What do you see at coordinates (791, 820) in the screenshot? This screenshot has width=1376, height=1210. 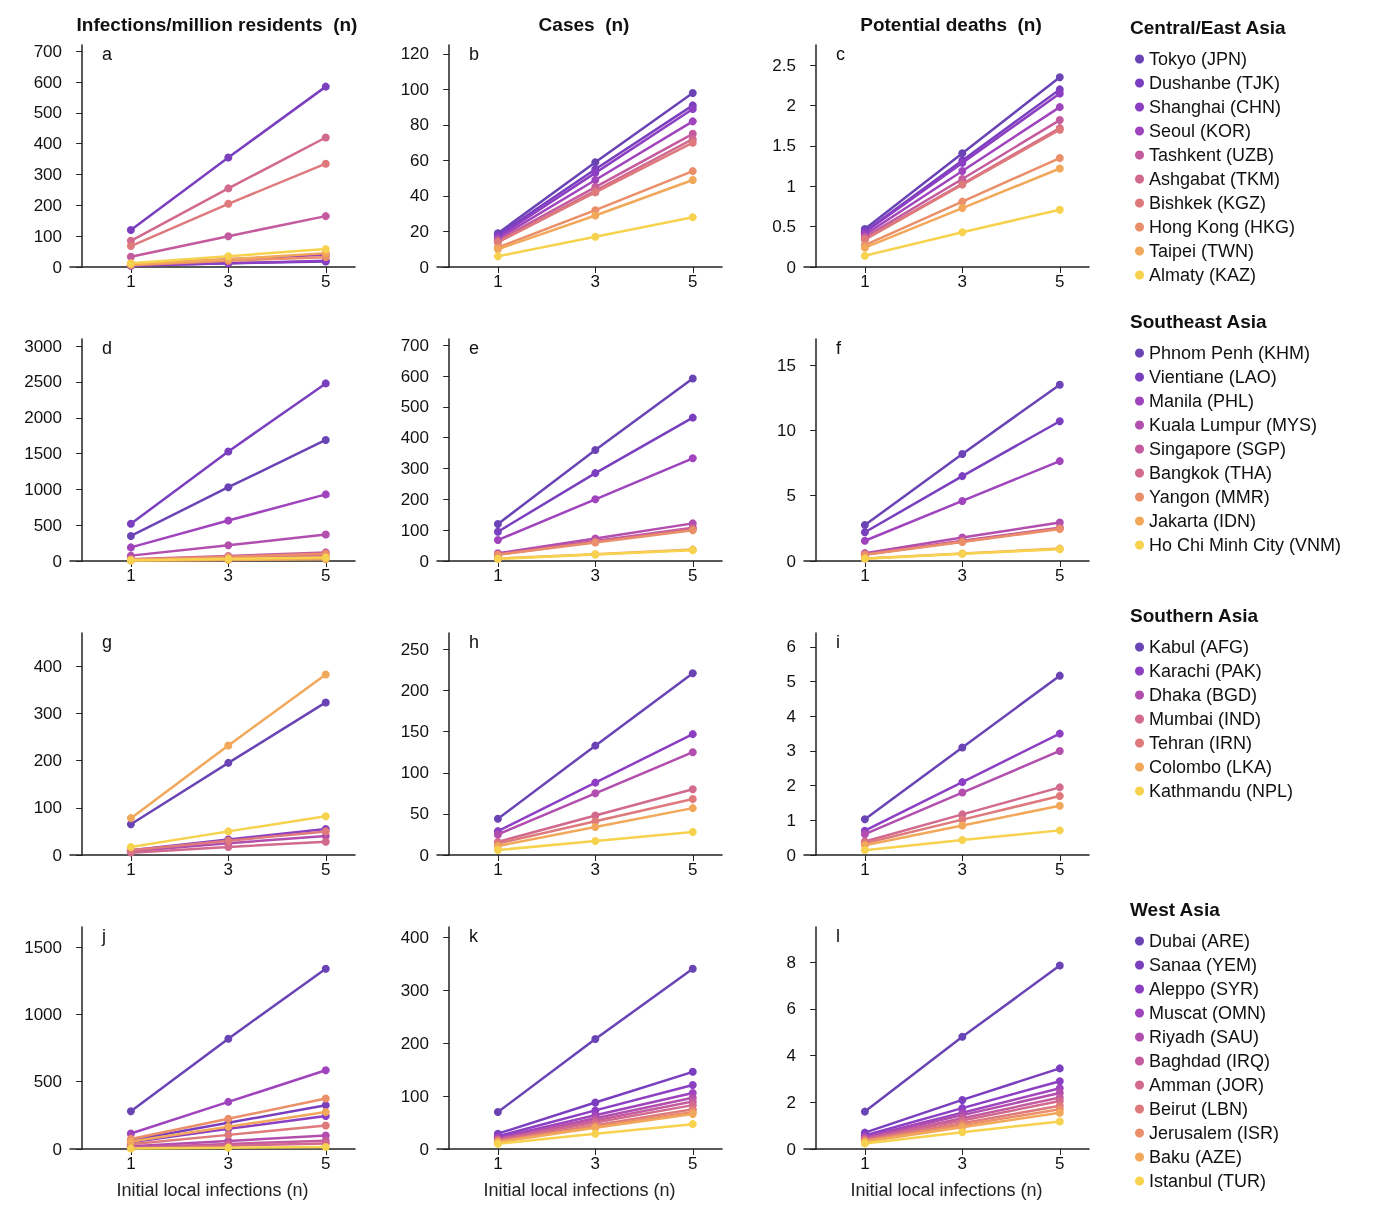 I see `y-tick-label: 1` at bounding box center [791, 820].